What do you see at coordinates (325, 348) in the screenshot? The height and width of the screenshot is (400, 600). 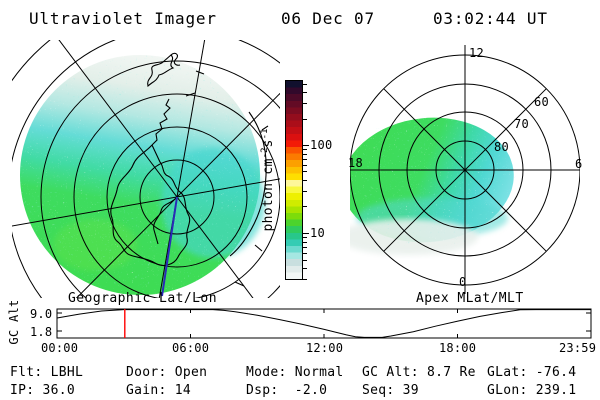 I see `xtick-1200: 12:00` at bounding box center [325, 348].